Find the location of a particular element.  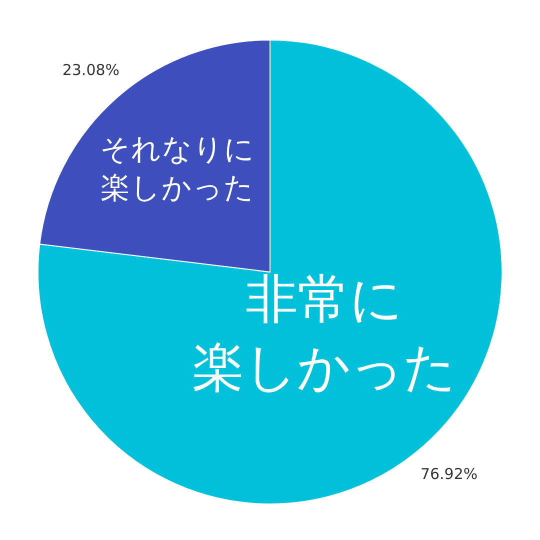

data-label: 23.08% is located at coordinates (91, 69).